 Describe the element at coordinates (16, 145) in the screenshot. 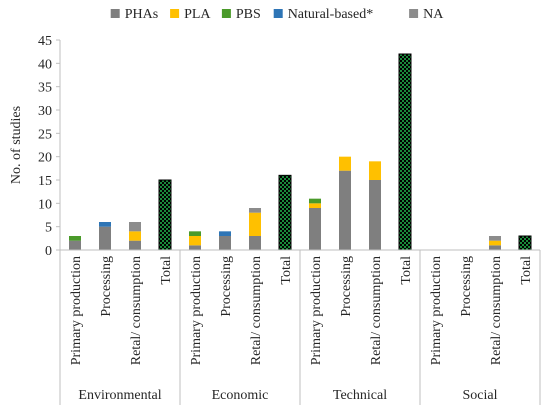

I see `y-axis-label: No. of studies` at that location.